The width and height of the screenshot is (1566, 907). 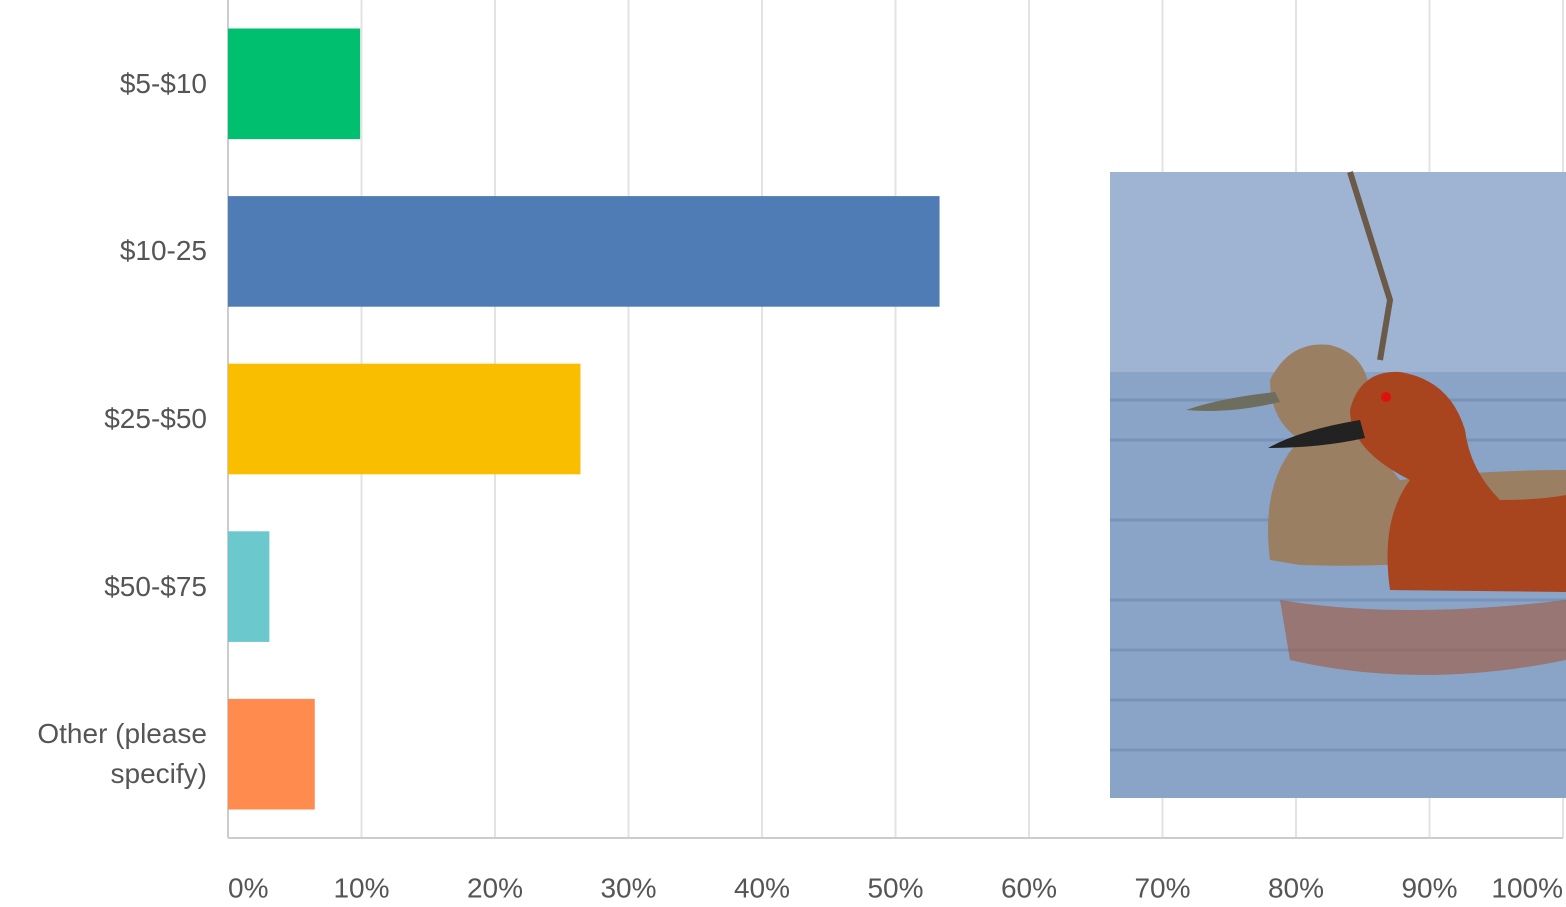 I want to click on x-tick-label: 20%, so click(x=495, y=887).